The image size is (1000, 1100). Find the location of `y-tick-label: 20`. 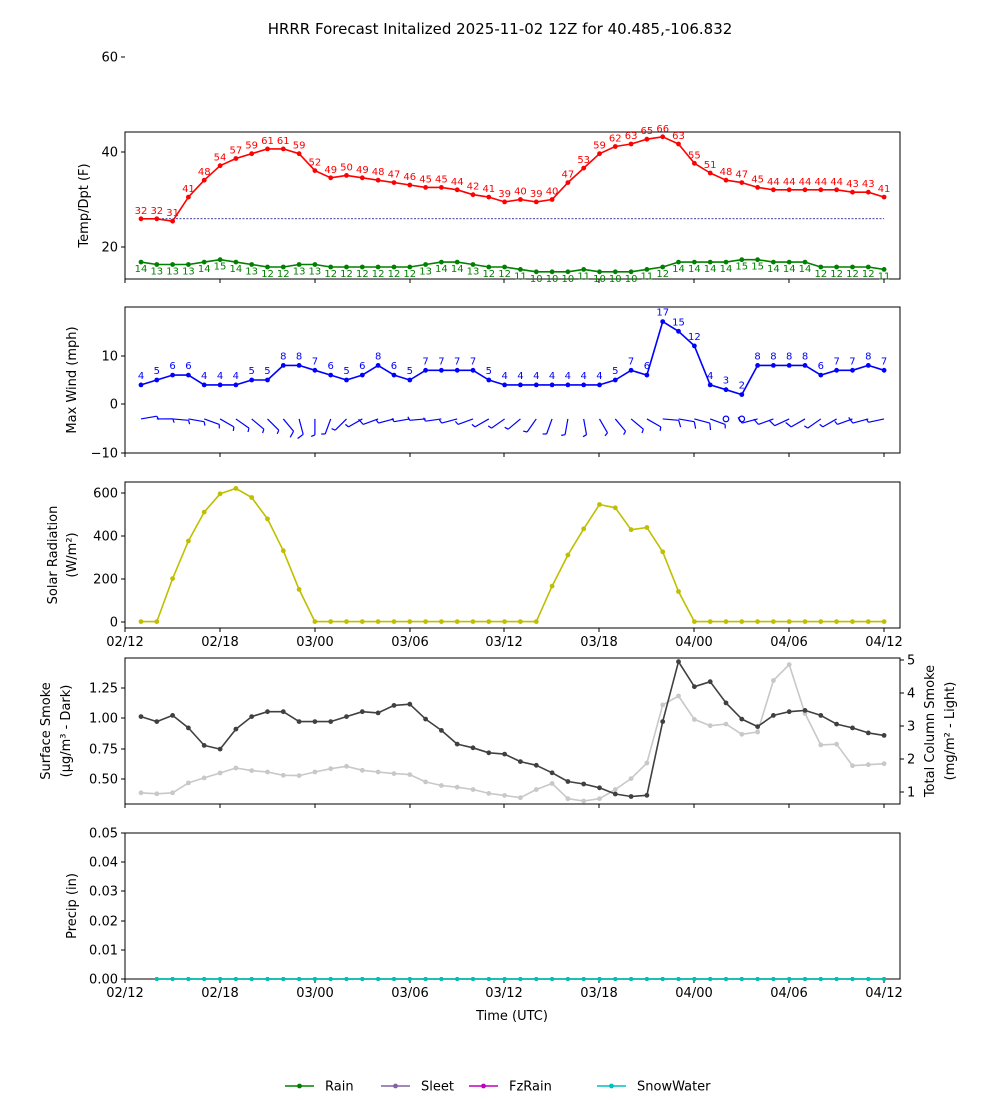

y-tick-label: 20 is located at coordinates (109, 248).